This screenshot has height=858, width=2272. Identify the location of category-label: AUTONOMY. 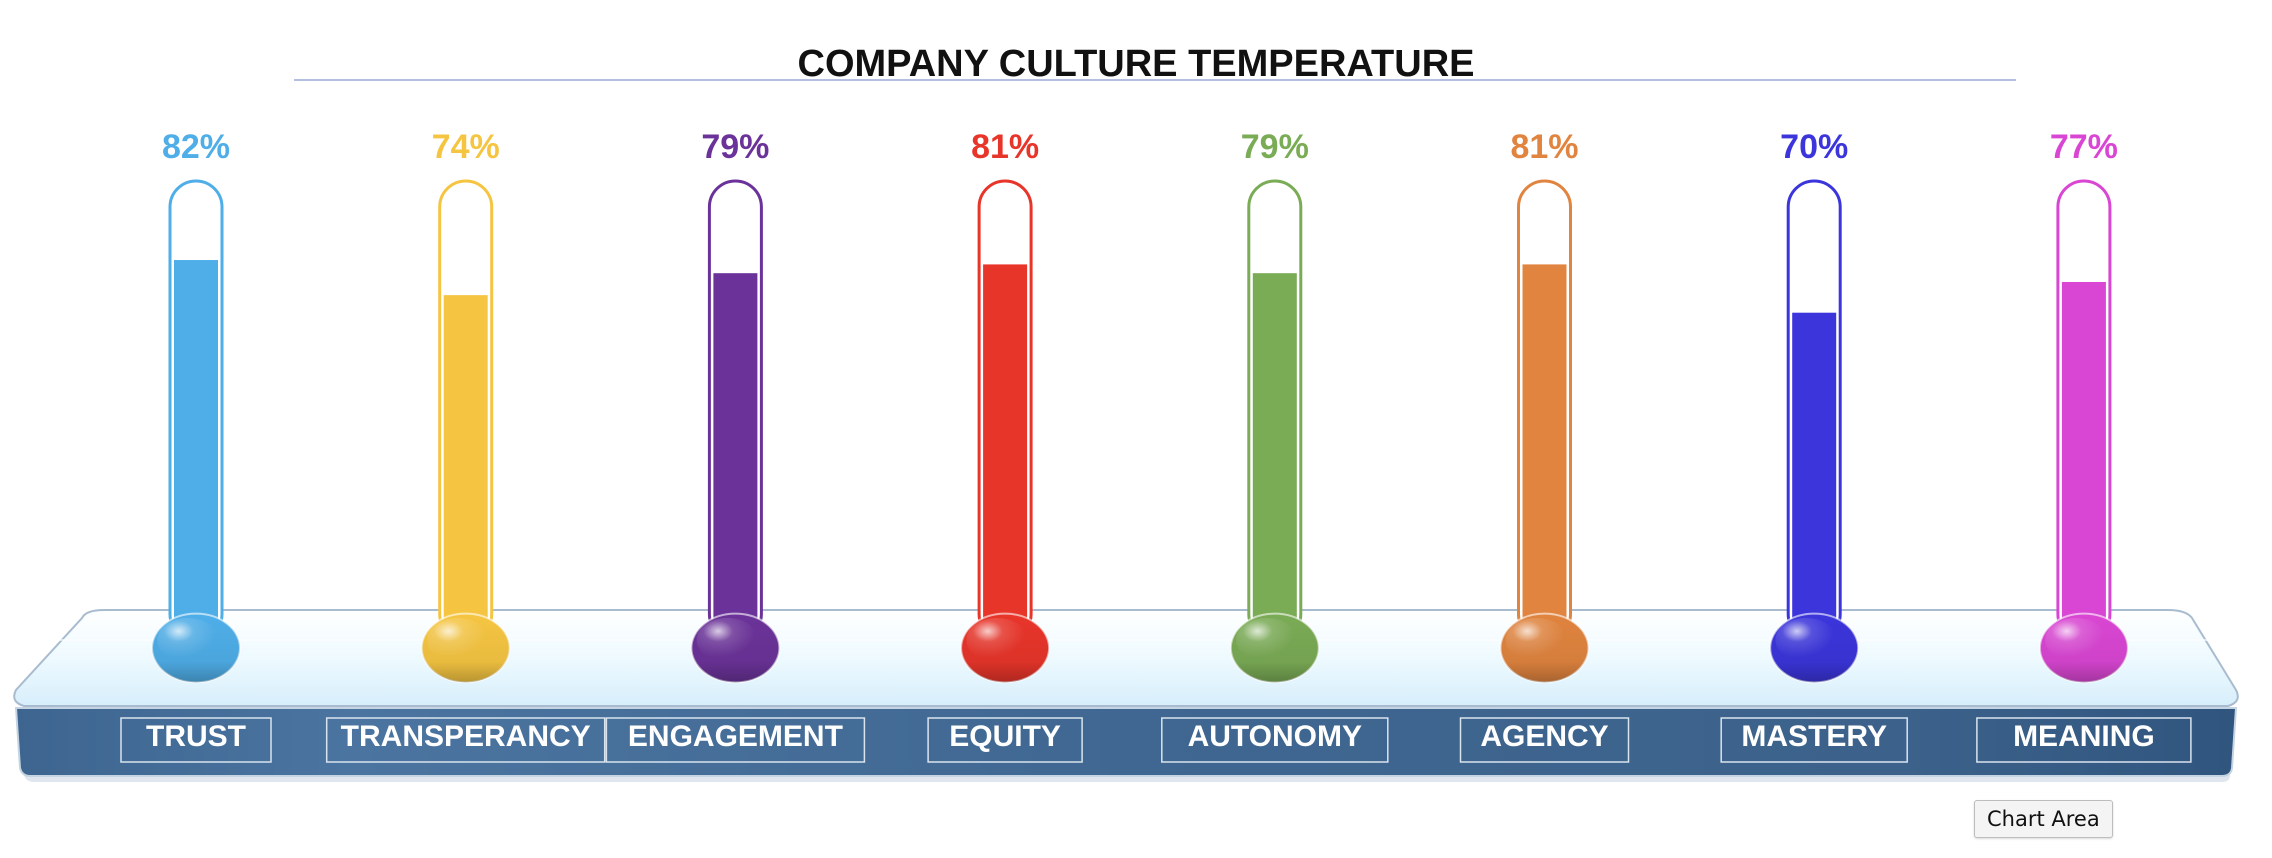
(1275, 736).